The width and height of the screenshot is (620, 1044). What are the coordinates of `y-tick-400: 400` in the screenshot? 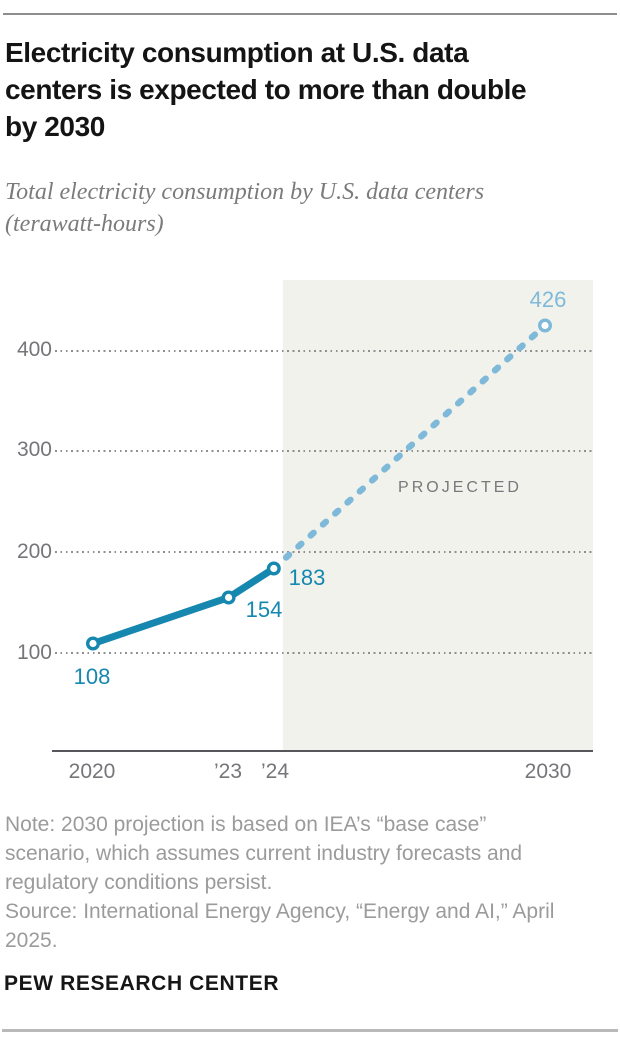 It's located at (34, 349).